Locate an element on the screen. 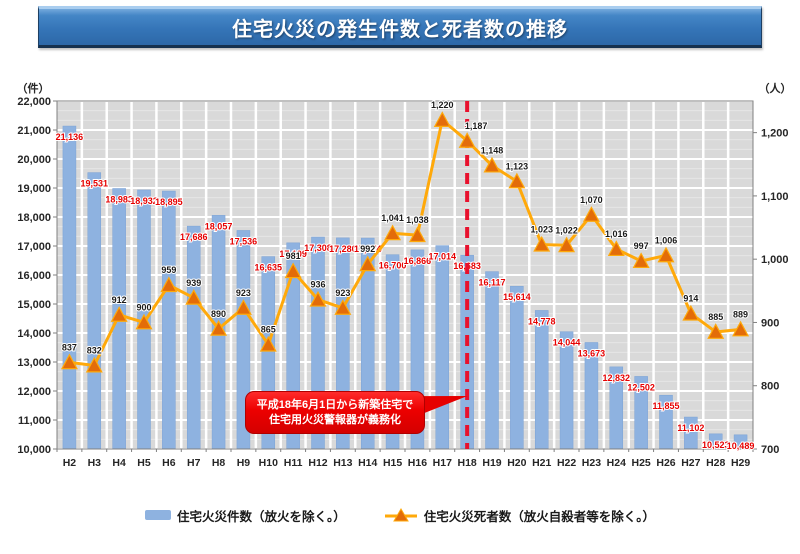 This screenshot has width=800, height=554. x-axis-label: H24 is located at coordinates (616, 463).